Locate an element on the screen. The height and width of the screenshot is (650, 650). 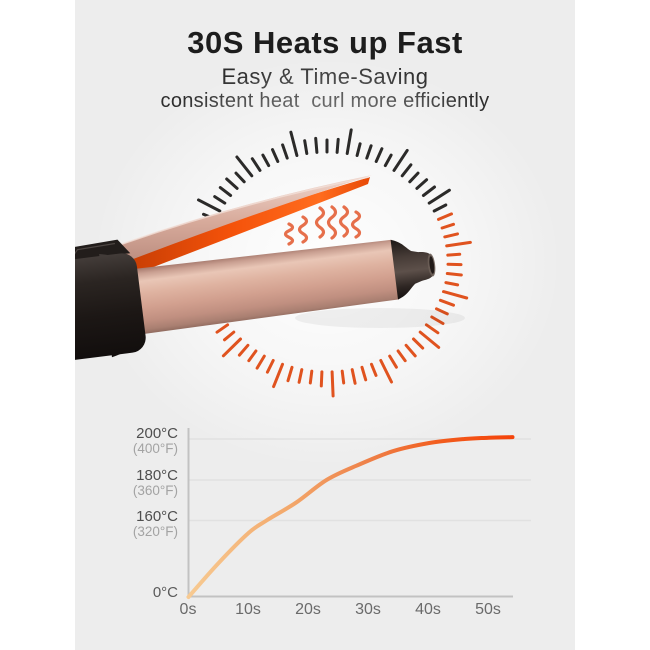
barrel is located at coordinates (263, 287).